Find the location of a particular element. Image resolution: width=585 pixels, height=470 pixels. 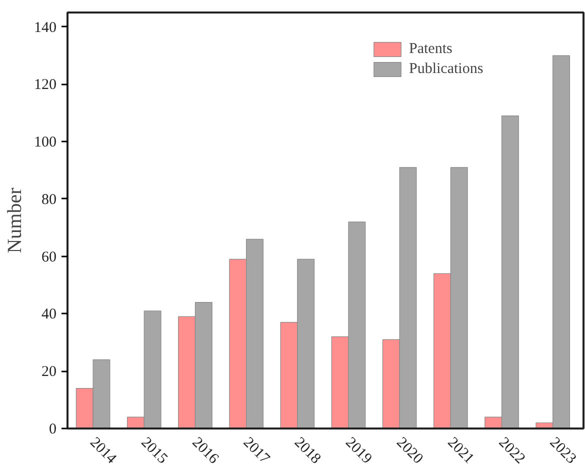

legend-label: Publications is located at coordinates (446, 69).